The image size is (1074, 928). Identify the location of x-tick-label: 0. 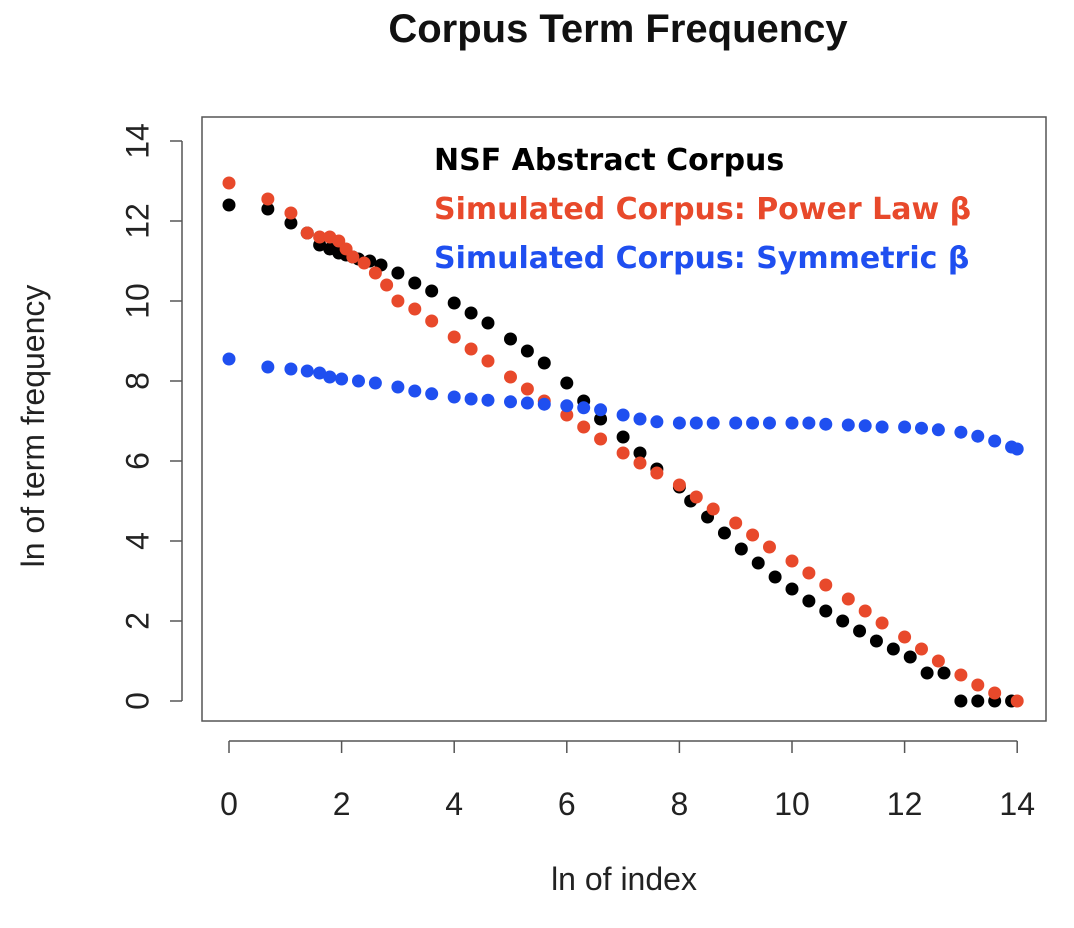
(229, 804).